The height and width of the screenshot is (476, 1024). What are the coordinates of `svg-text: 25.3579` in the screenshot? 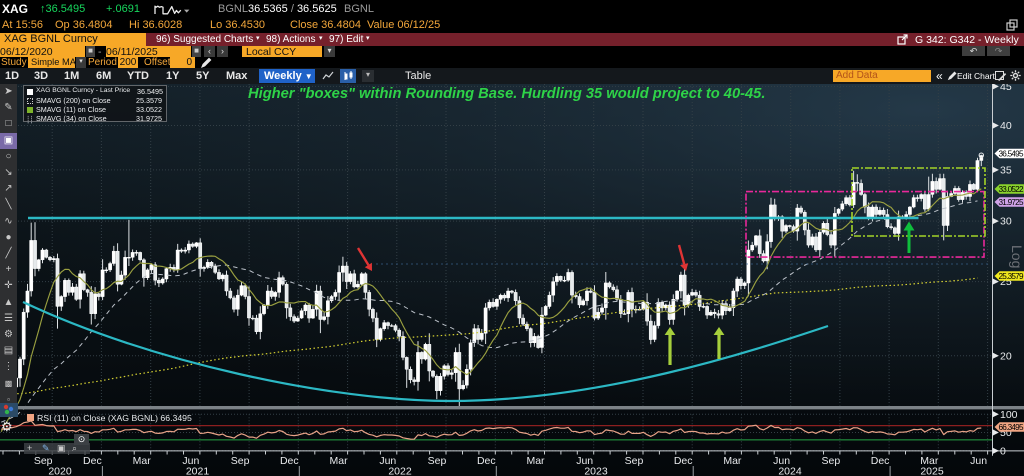 It's located at (1011, 276).